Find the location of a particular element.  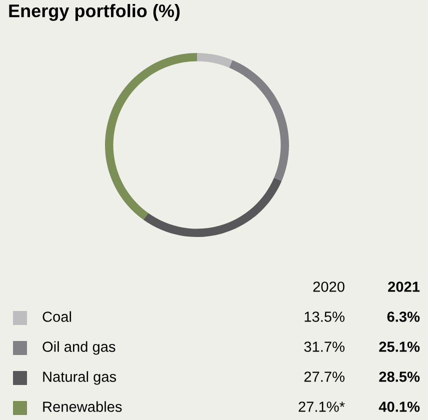

legend-label: Renewables is located at coordinates (82, 406).